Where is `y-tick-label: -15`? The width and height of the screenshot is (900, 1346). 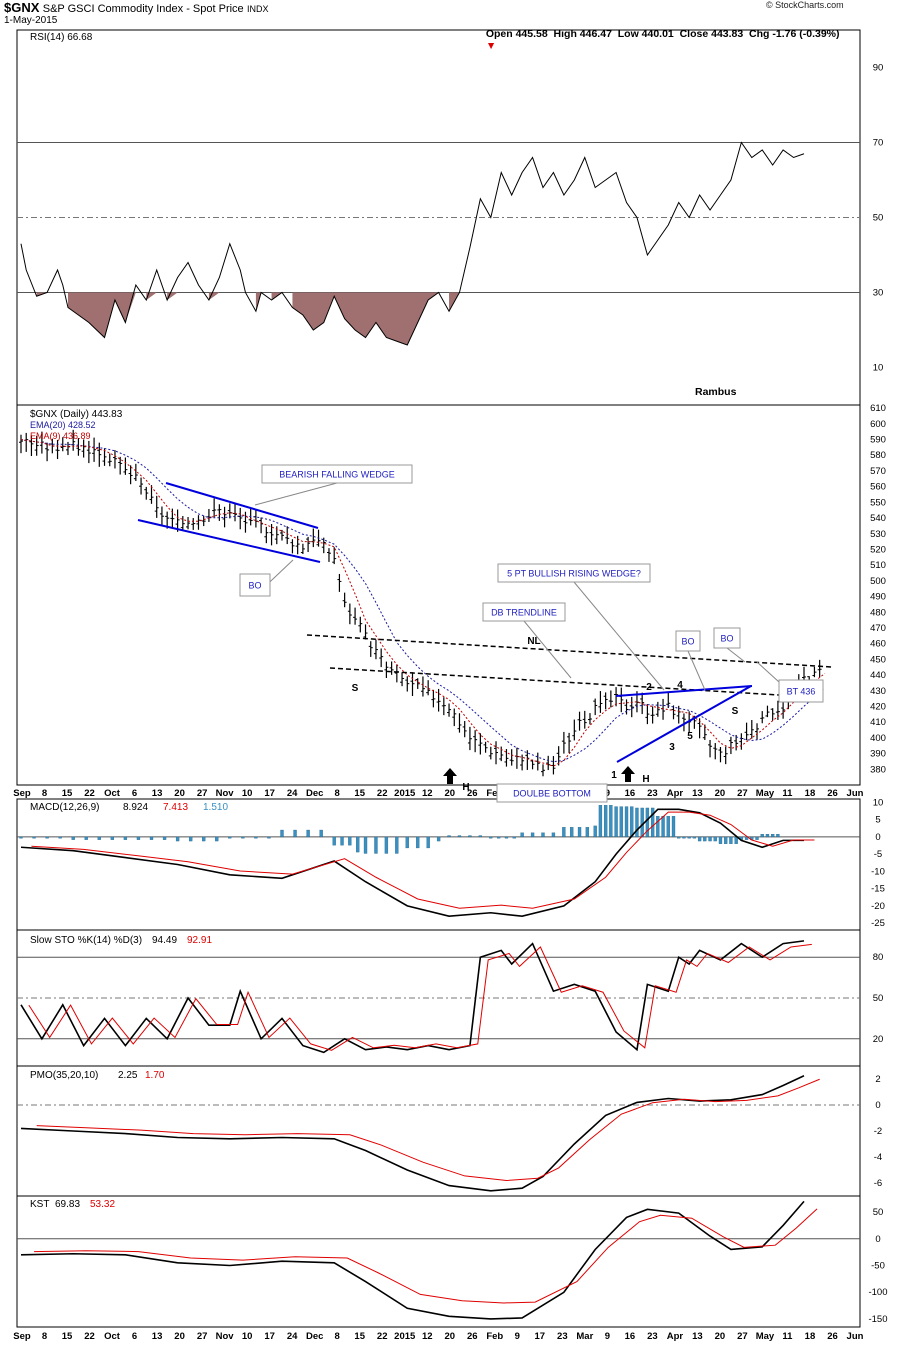
y-tick-label: -15 is located at coordinates (878, 889).